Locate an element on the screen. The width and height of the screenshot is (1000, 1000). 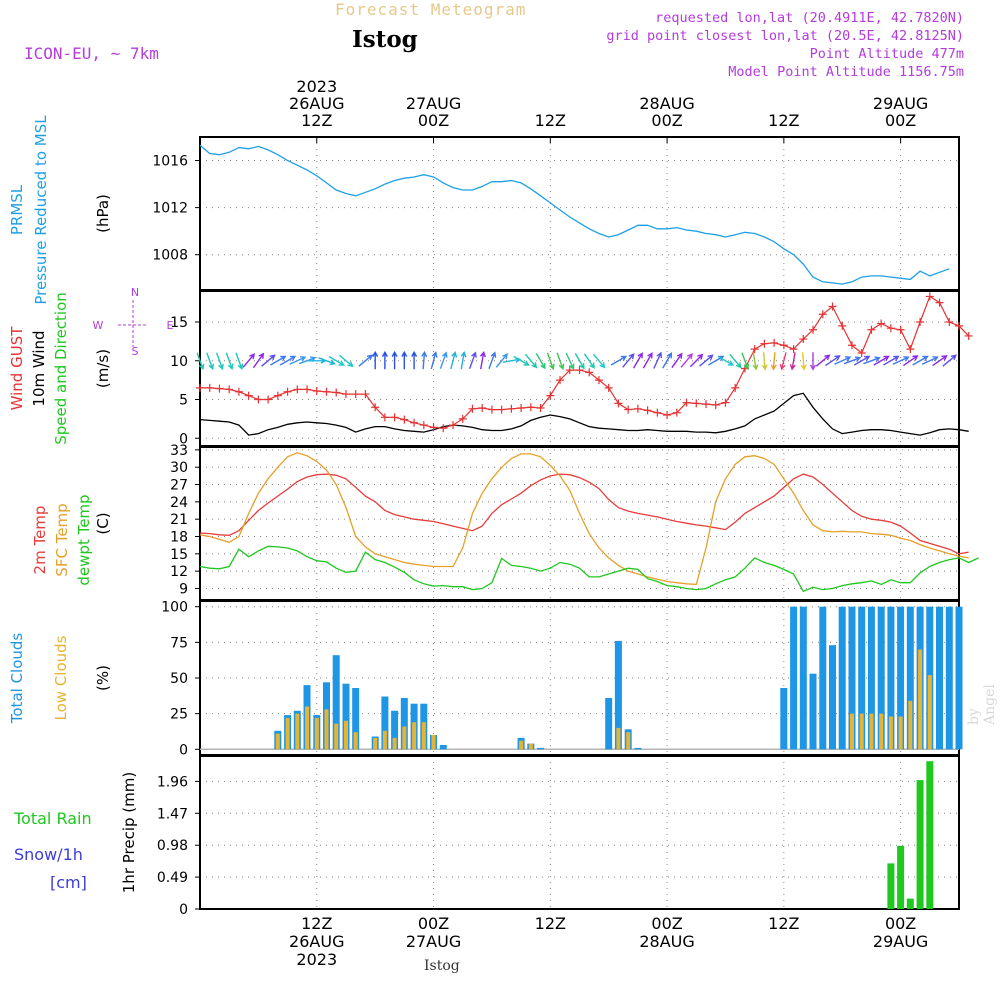
y-tick-label: 25 is located at coordinates (179, 715).